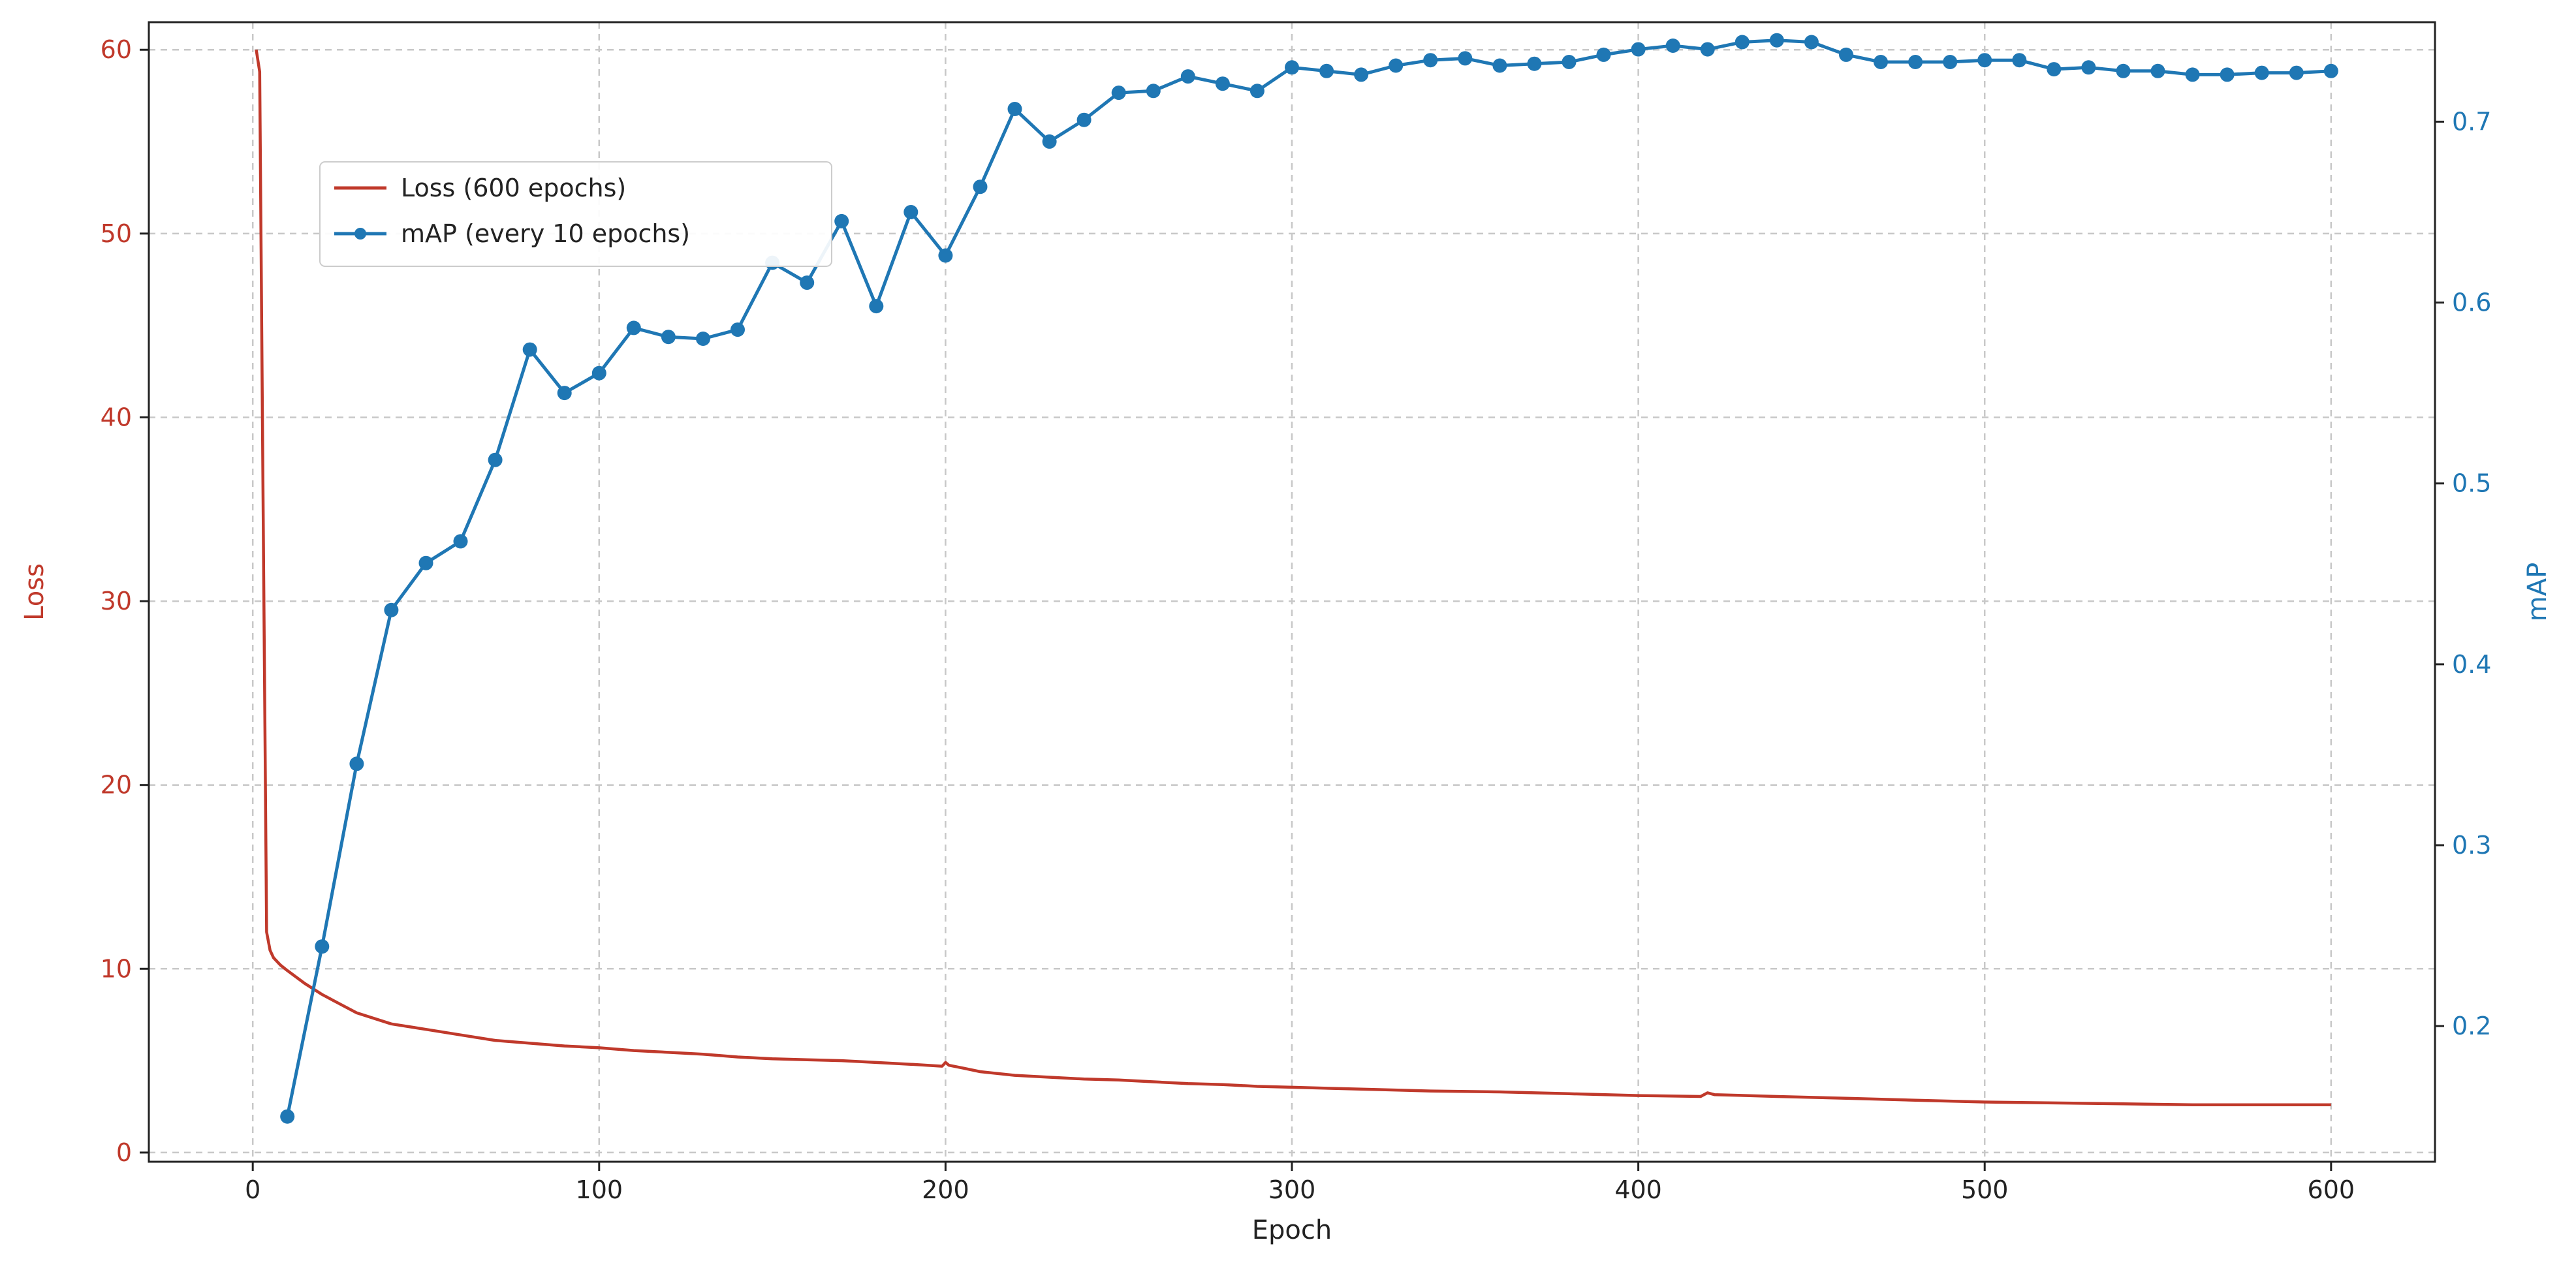  I want to click on y-axis-left-title: Loss, so click(35, 592).